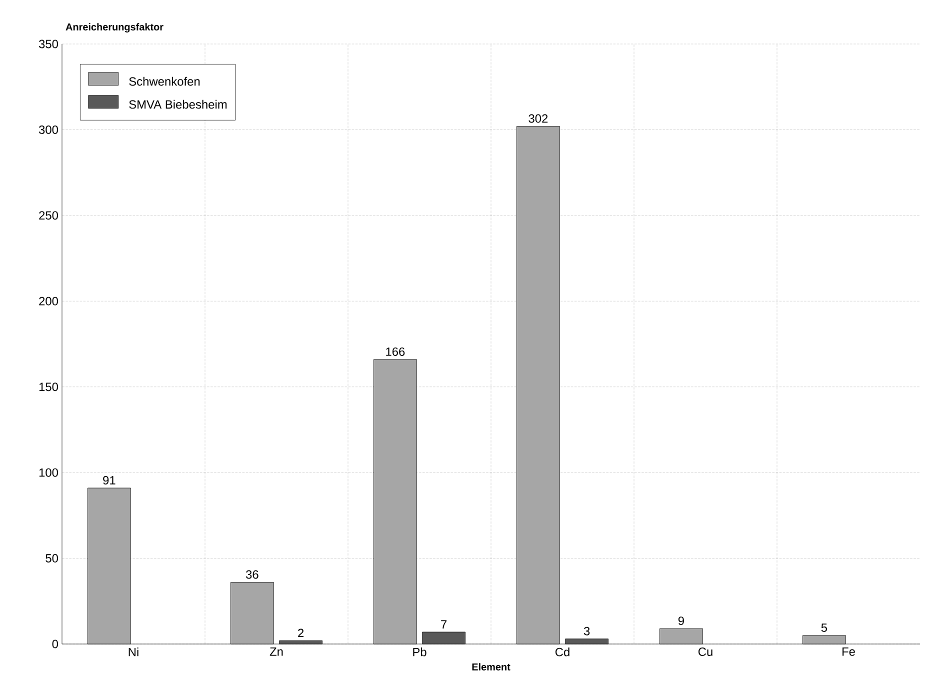  I want to click on y-tick-label: 0, so click(55, 644).